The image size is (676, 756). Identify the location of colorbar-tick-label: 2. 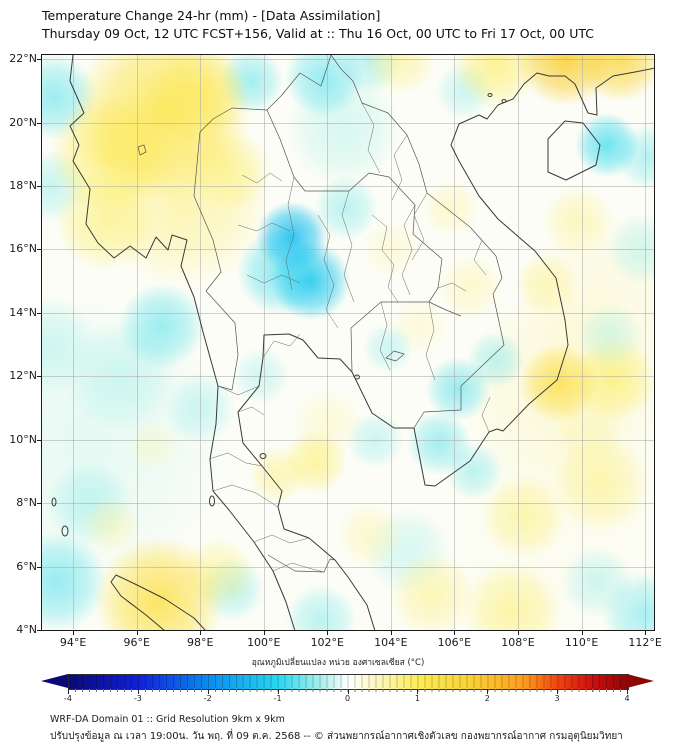
(487, 698).